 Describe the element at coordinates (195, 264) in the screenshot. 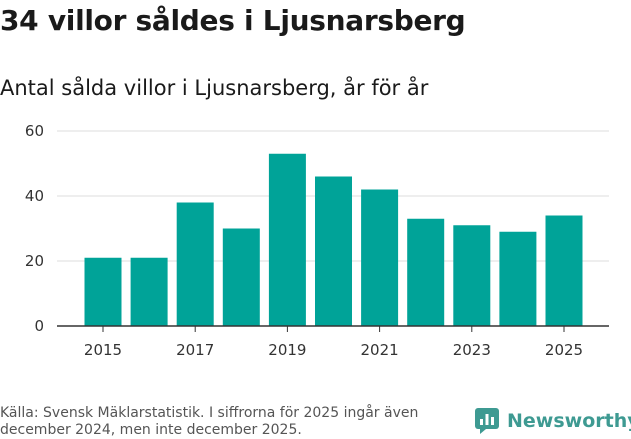

I see `bar-2017` at that location.